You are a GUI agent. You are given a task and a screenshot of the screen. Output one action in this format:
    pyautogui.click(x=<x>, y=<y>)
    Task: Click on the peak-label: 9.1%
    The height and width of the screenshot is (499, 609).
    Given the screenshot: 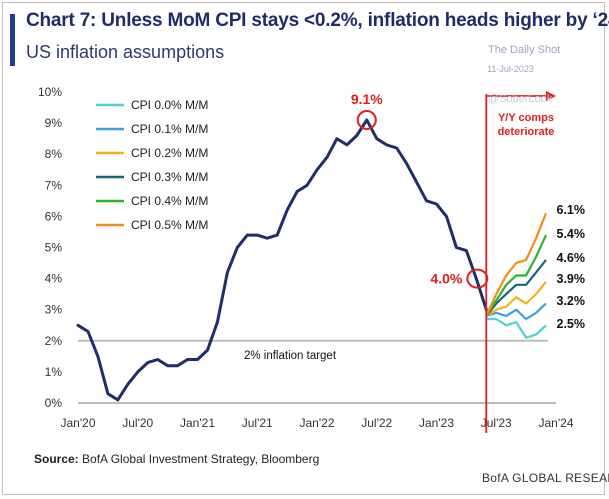 What is the action you would take?
    pyautogui.click(x=367, y=99)
    